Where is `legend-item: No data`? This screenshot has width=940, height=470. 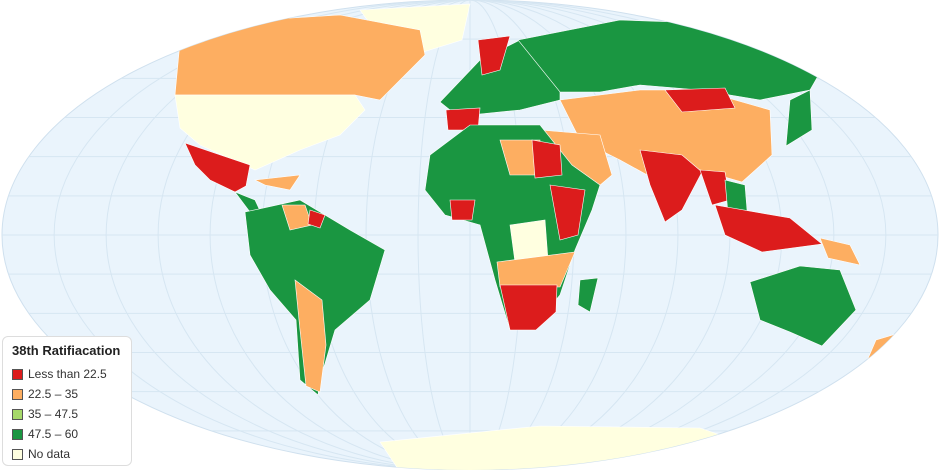 legend-item: No data is located at coordinates (67, 454).